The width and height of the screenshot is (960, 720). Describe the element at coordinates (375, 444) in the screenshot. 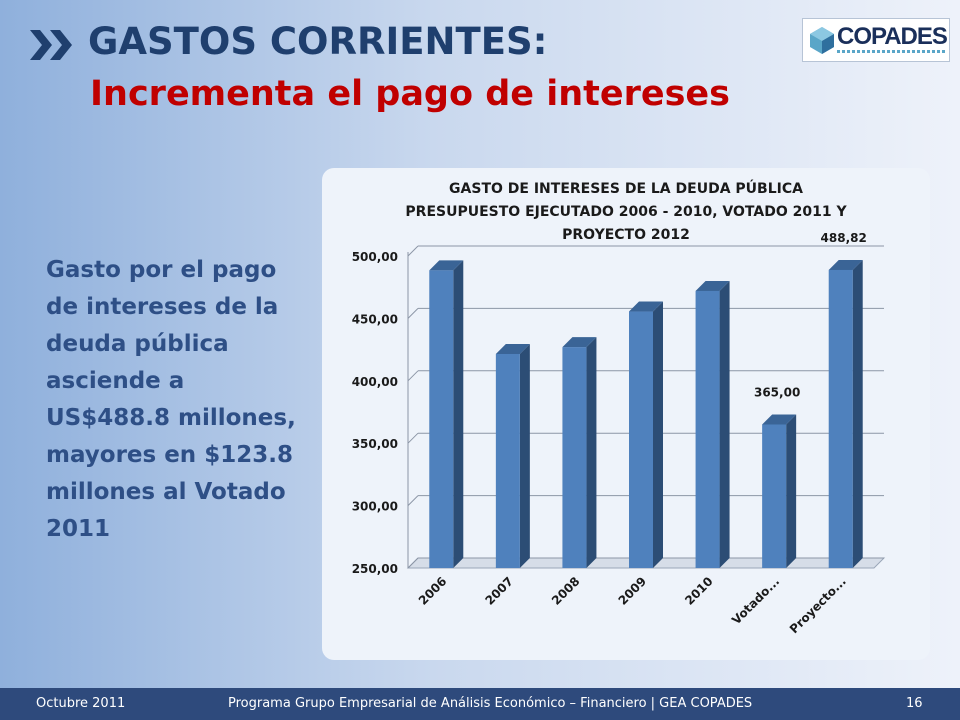

I see `y-tick-label: 350,00` at that location.